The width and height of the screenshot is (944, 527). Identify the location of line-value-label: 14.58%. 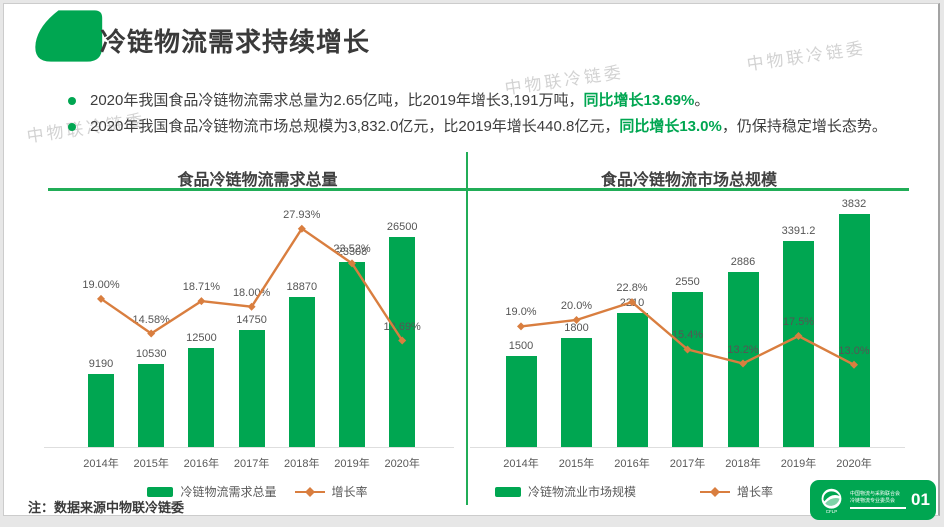
(151, 320).